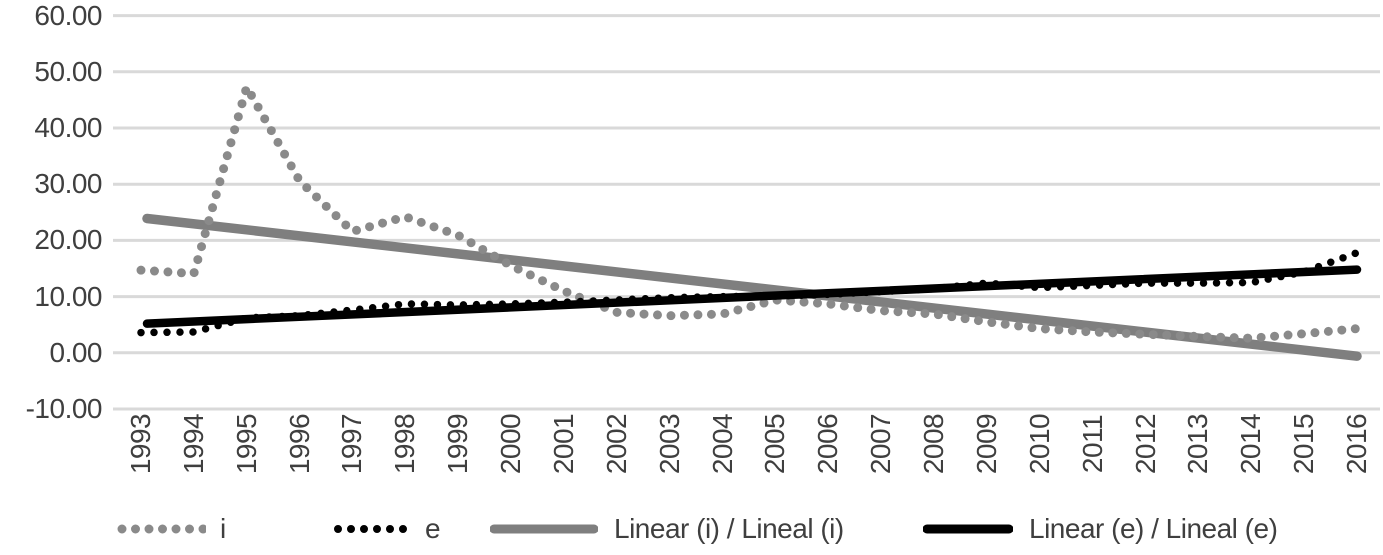  I want to click on legend-swatch-dotted-e-icon, so click(372, 529).